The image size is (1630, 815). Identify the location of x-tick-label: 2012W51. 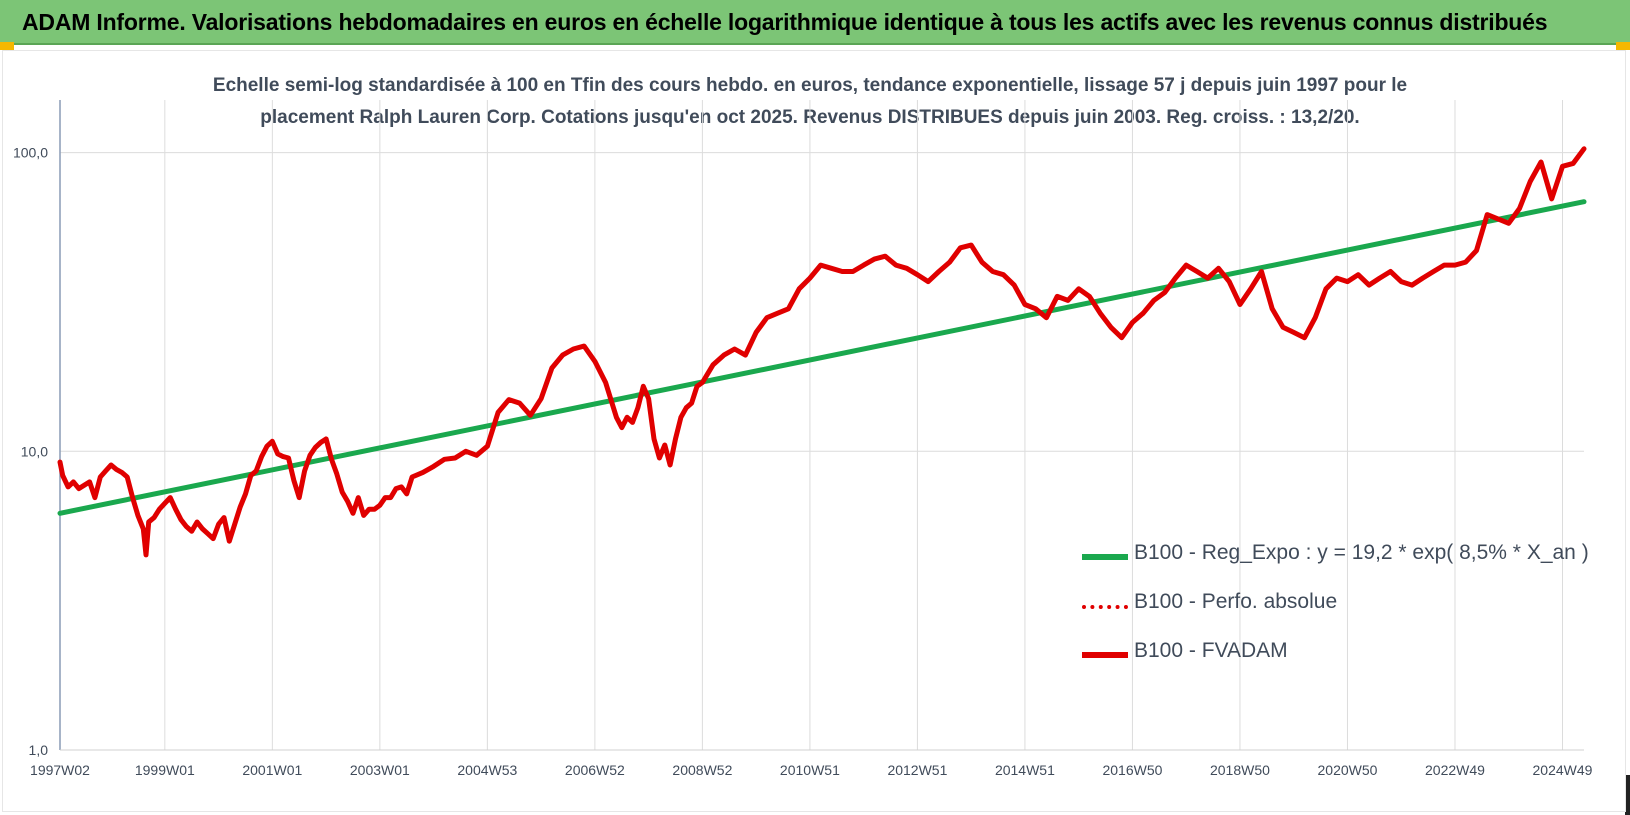
(917, 770).